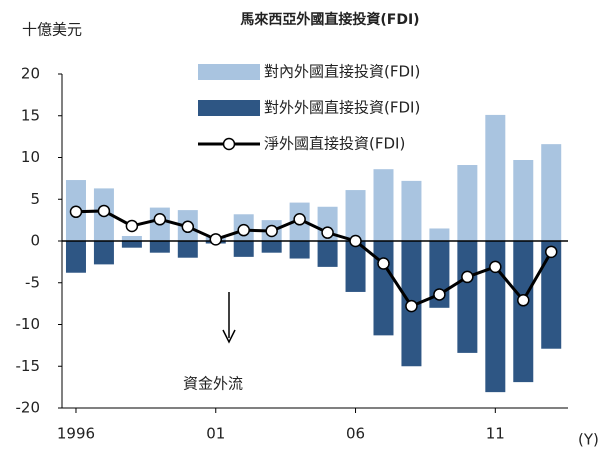 This screenshot has height=457, width=607. I want to click on legend-label: 淨外國直接投資(FDI), so click(334, 144).